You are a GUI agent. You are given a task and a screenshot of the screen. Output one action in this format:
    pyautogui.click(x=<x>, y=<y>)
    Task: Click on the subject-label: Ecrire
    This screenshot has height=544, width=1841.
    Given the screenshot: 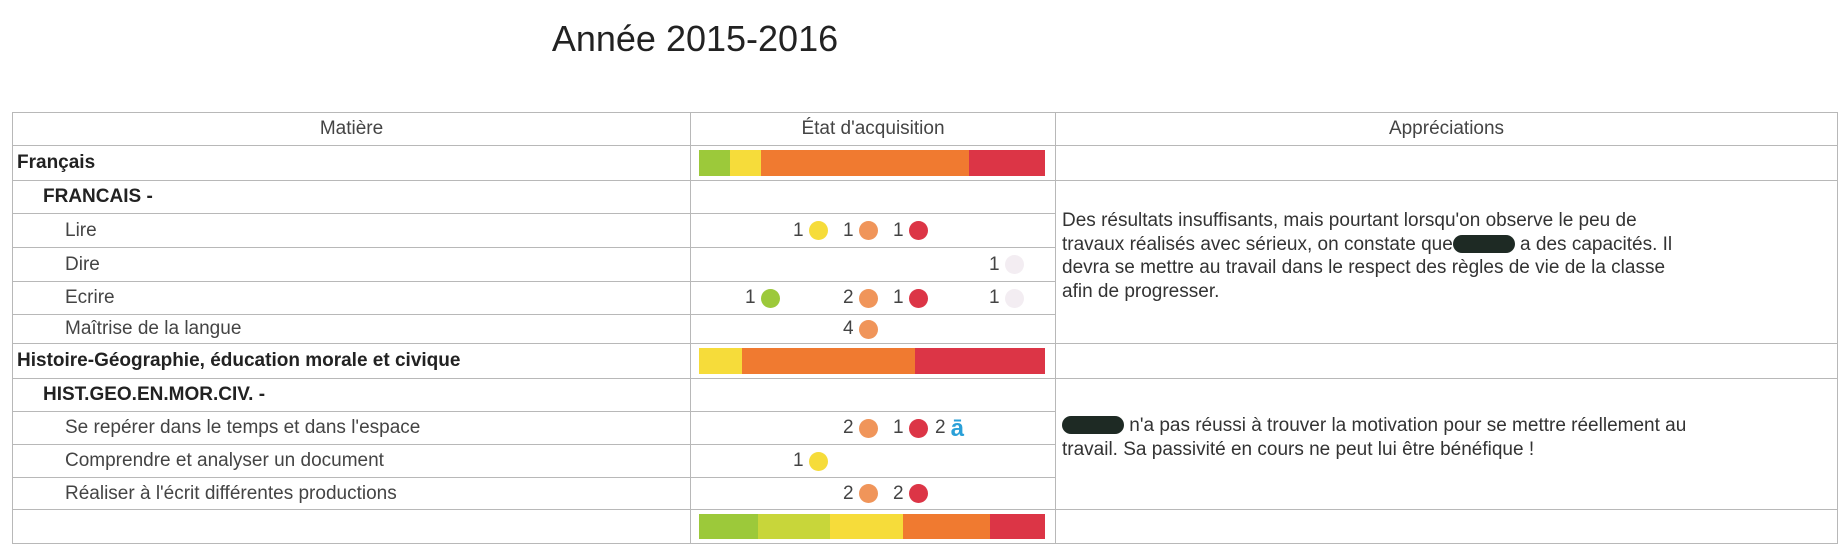 What is the action you would take?
    pyautogui.click(x=351, y=298)
    